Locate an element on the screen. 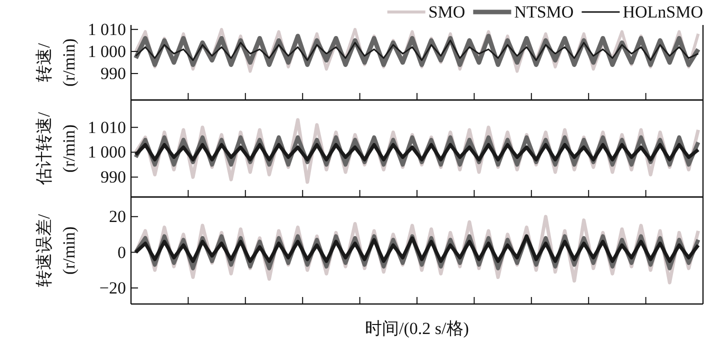 This screenshot has width=707, height=347. y-axis-title: 转速/ (r/min) is located at coordinates (56, 62).